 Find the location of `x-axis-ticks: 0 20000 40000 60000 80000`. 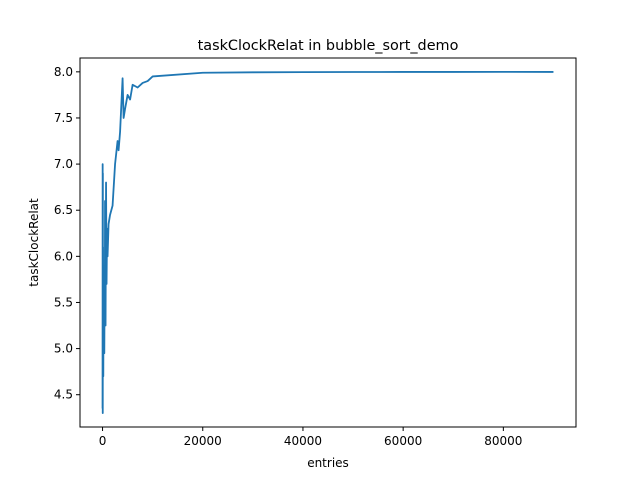

x-axis-ticks: 0 20000 40000 60000 80000 is located at coordinates (310, 437).